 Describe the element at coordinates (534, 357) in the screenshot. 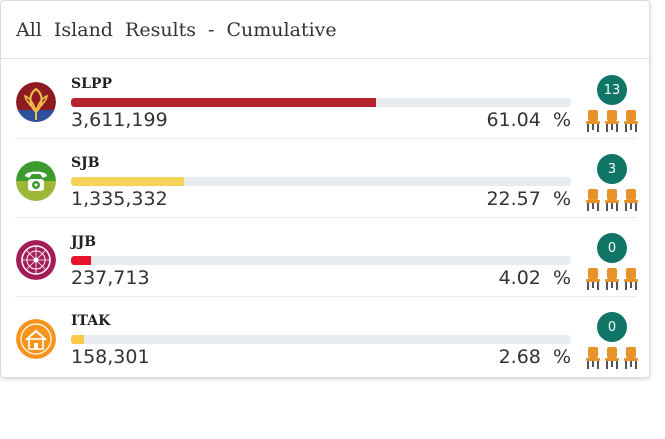

I see `vote-percent: 2.68 %` at that location.